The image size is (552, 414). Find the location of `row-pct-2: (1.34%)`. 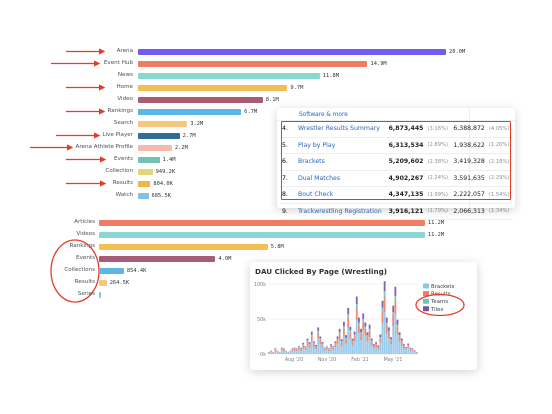

row-pct-2: (1.34%) is located at coordinates (499, 211).